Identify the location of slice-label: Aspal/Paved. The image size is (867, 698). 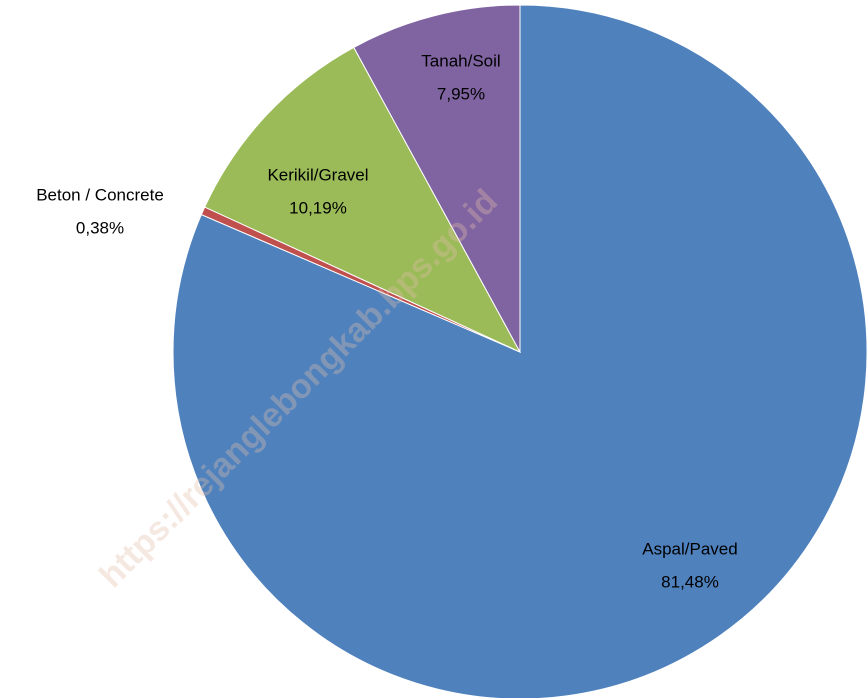
(689, 548).